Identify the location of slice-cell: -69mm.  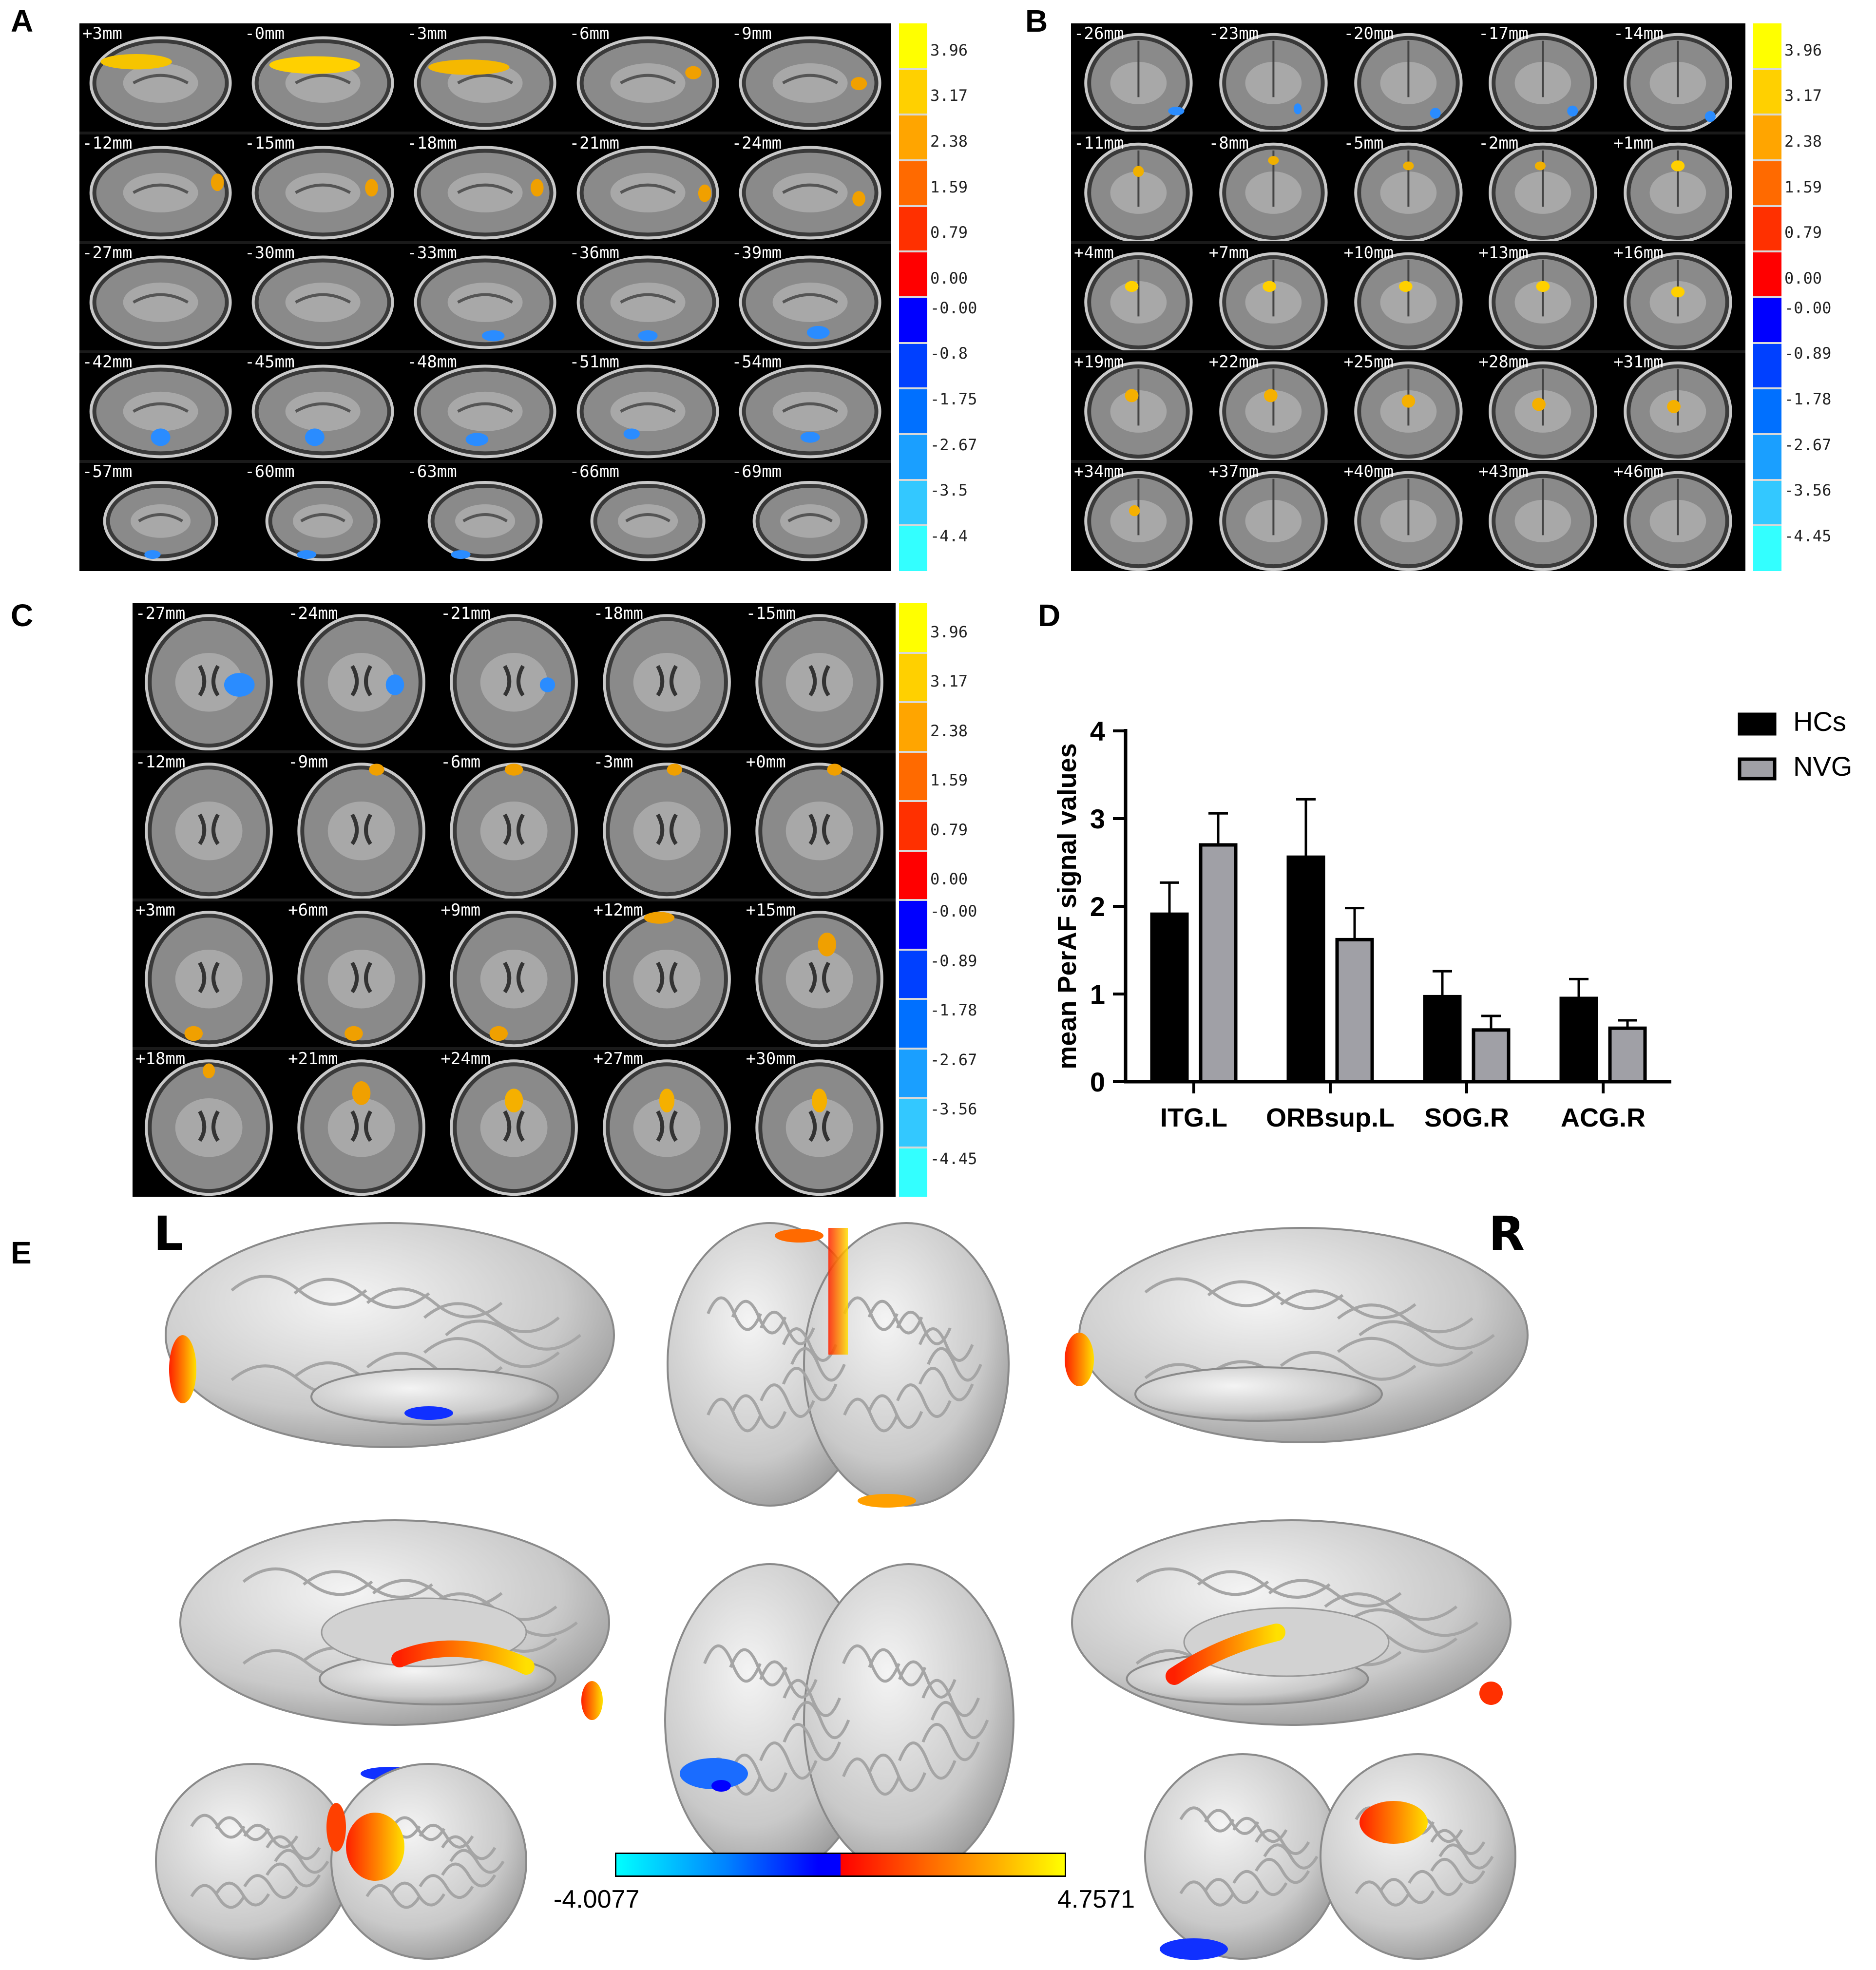
(810, 516).